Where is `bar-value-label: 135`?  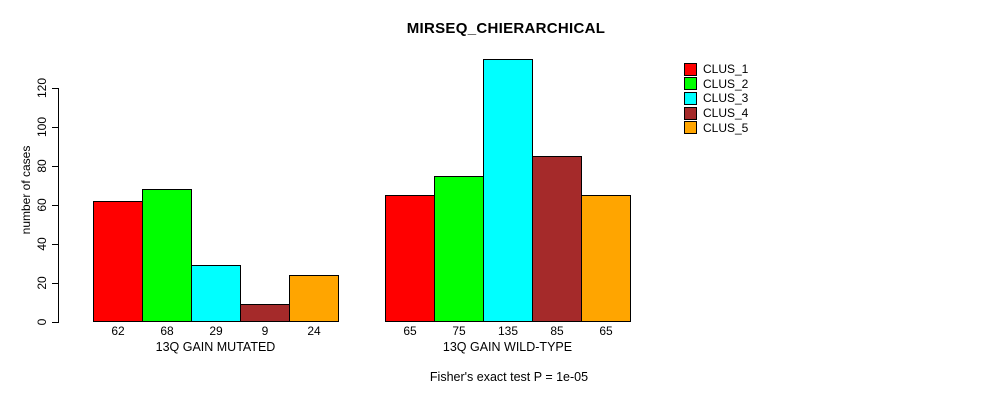 bar-value-label: 135 is located at coordinates (508, 331).